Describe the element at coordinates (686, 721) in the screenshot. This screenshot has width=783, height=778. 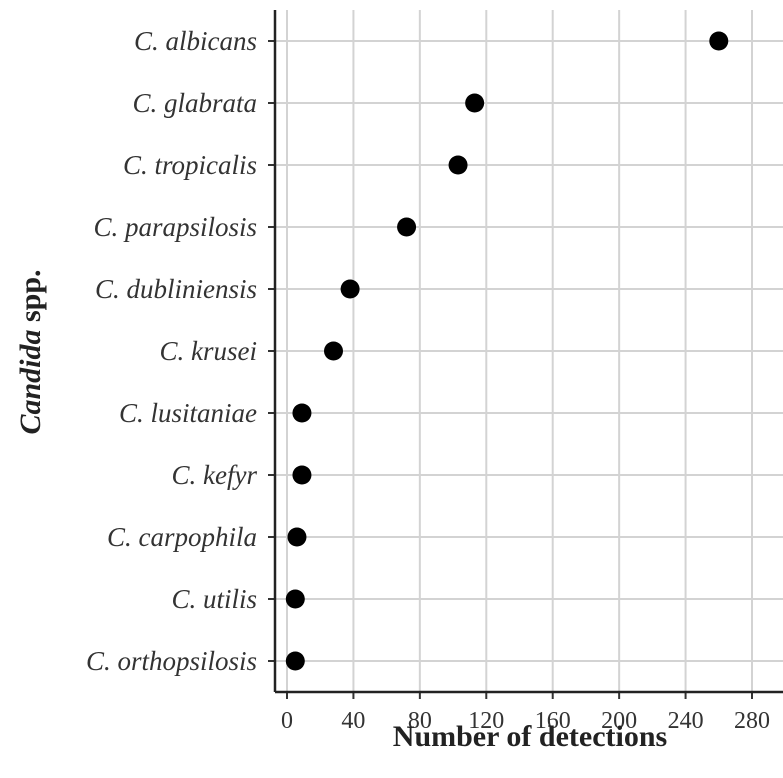
I see `x-tick-label: 240` at that location.